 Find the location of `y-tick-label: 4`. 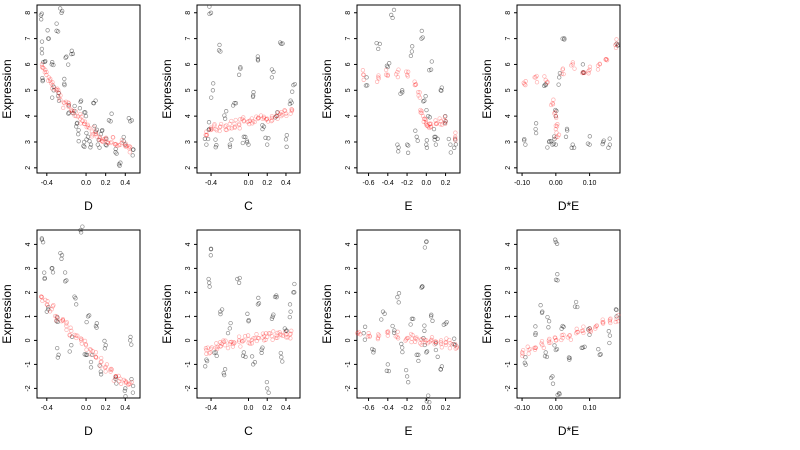

y-tick-label: 4 is located at coordinates (28, 244).